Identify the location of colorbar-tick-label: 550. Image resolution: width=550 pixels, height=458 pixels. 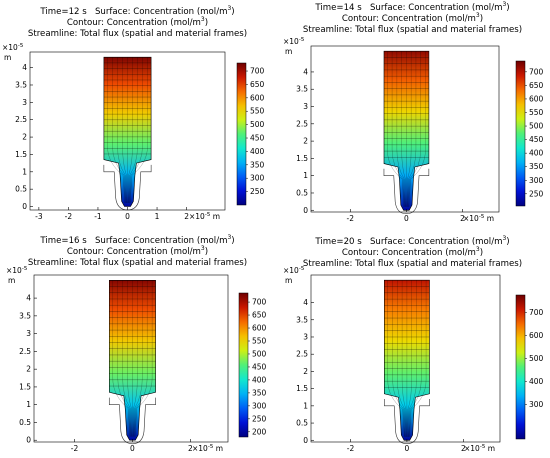
(259, 341).